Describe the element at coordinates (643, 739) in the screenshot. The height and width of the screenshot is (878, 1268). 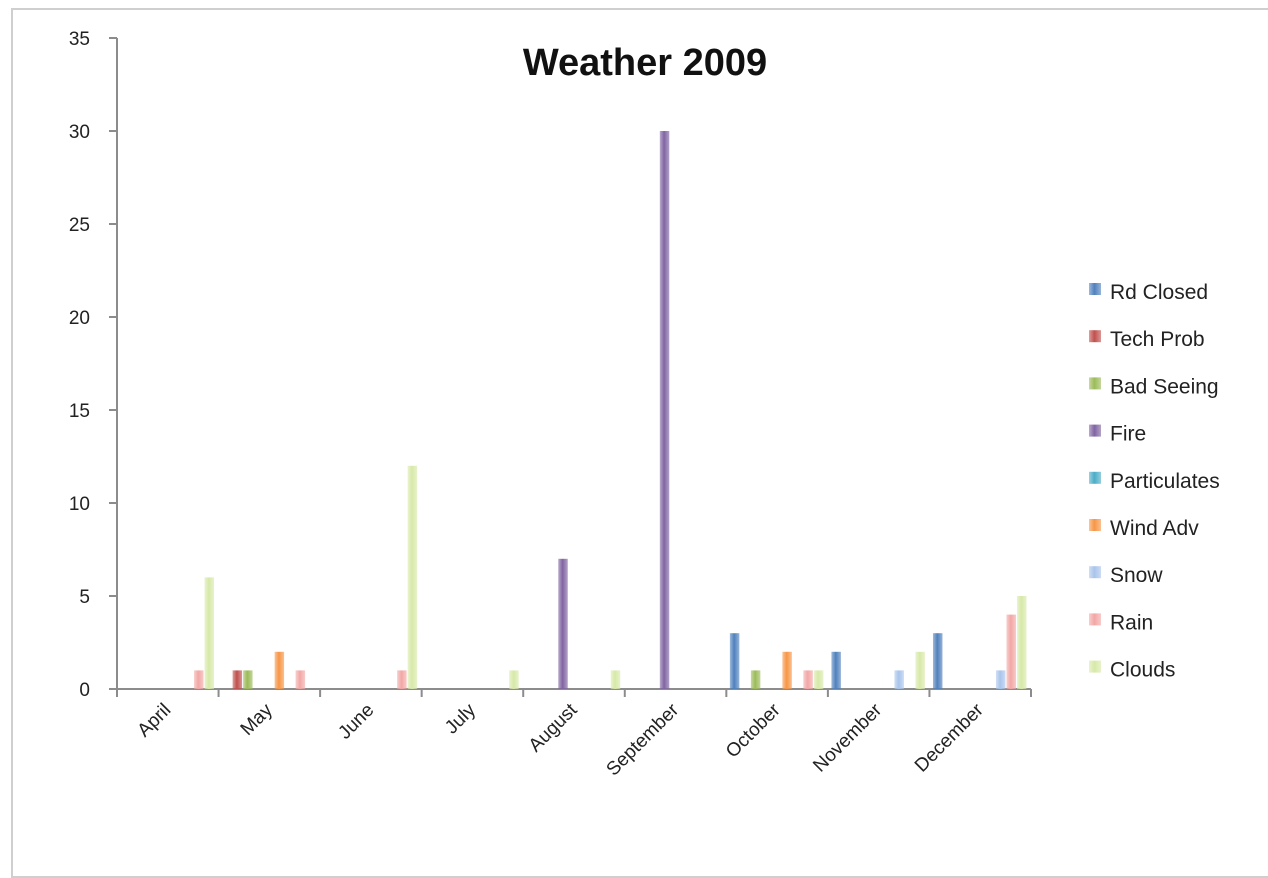
I see `x-tick-label: September` at that location.